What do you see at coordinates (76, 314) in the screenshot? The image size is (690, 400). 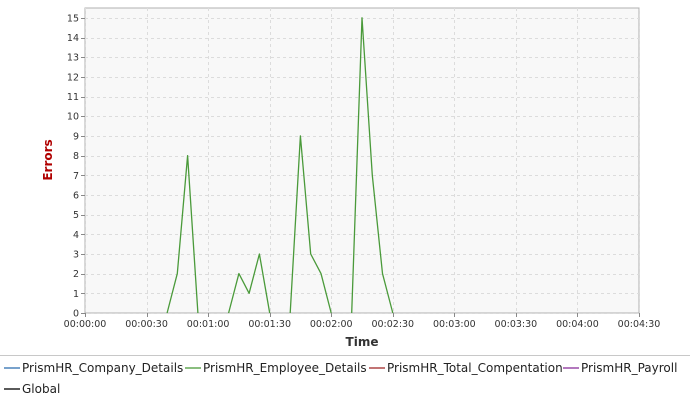 I see `y-tick-label: 0` at bounding box center [76, 314].